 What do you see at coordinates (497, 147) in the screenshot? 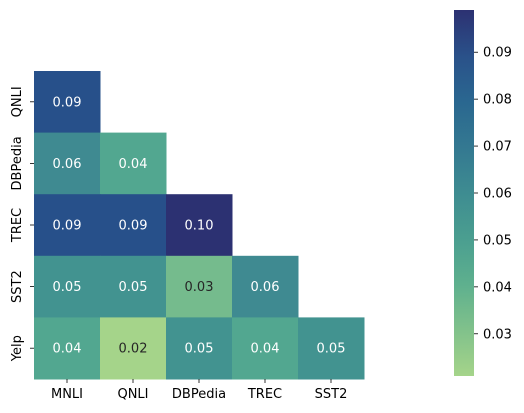
I see `colorbar-tick-label: 0.07` at bounding box center [497, 147].